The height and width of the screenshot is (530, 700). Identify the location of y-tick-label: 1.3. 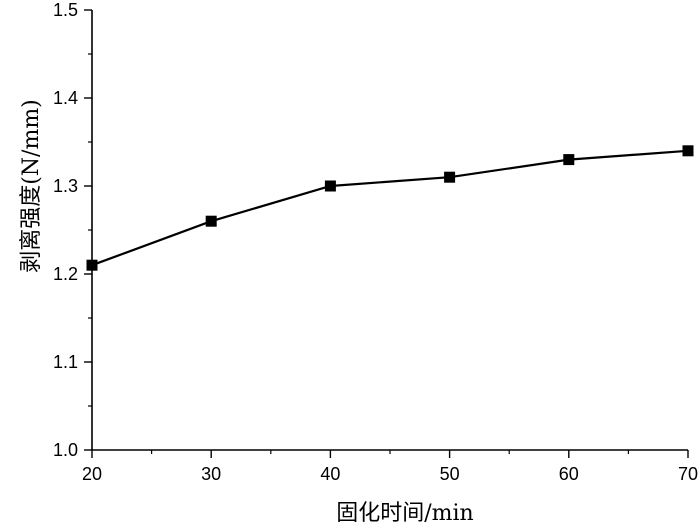
(65, 186).